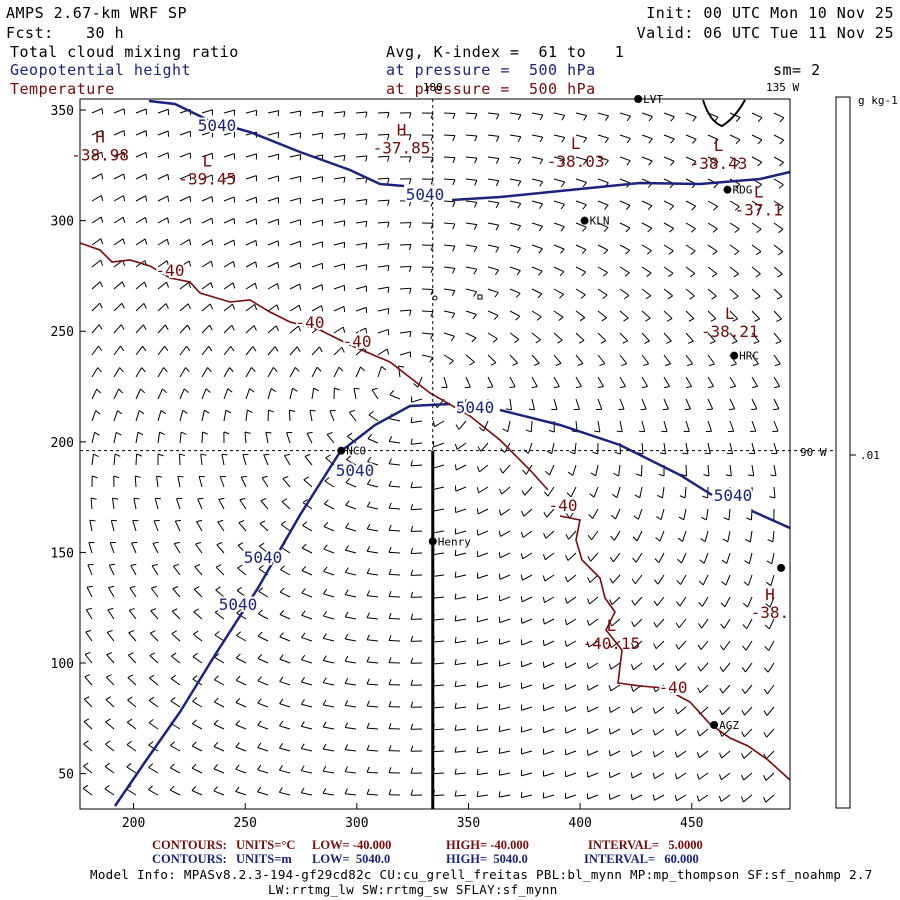  I want to click on station-label: NCO, so click(356, 451).